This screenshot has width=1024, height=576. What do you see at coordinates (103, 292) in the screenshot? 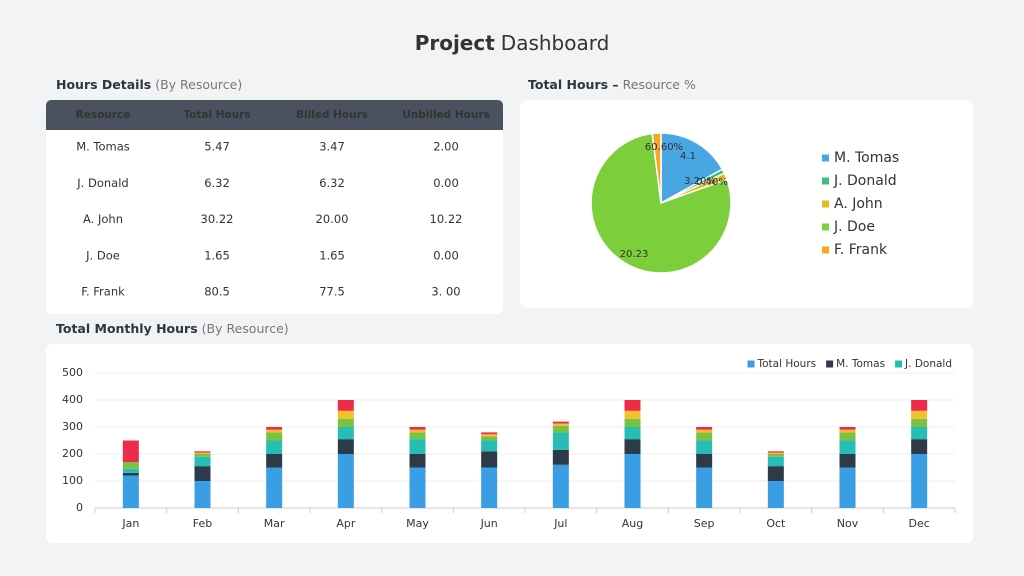
I see `table-cell: F. Frank` at bounding box center [103, 292].